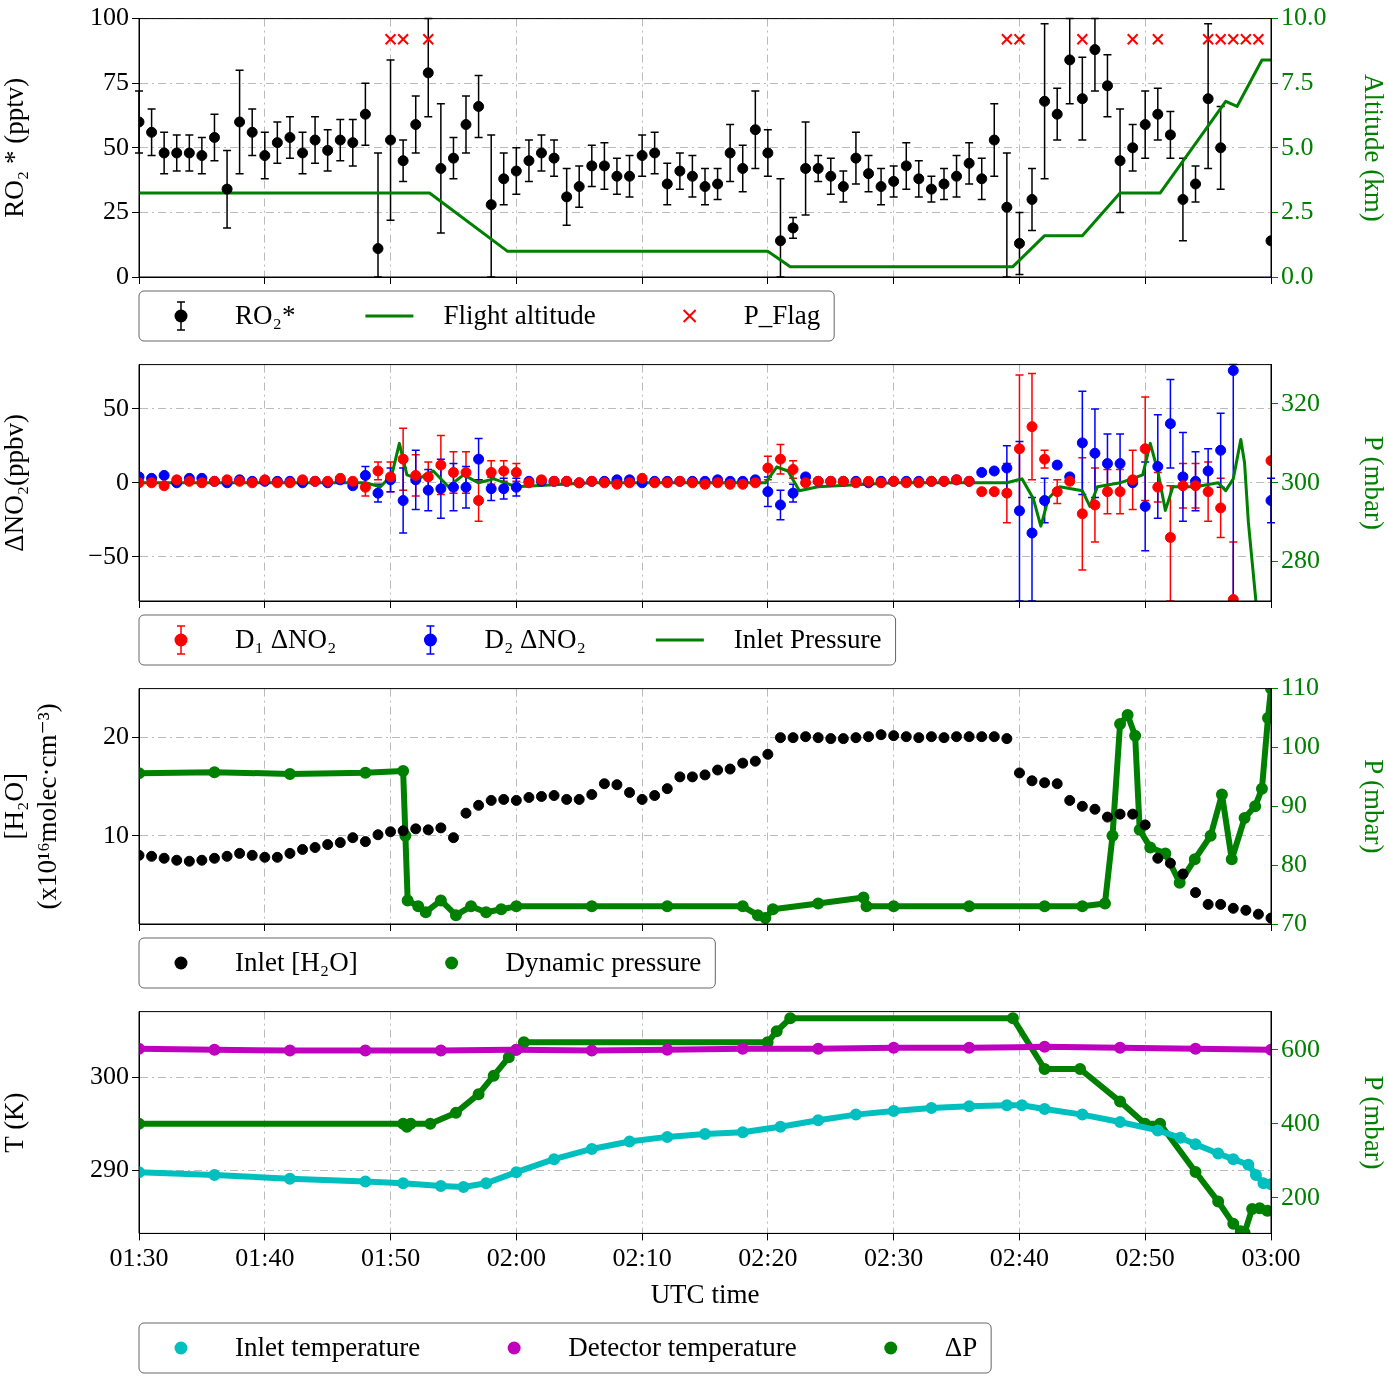  Describe the element at coordinates (286, 639) in the screenshot. I see `legend-label: D₁ ΔNO₂` at that location.